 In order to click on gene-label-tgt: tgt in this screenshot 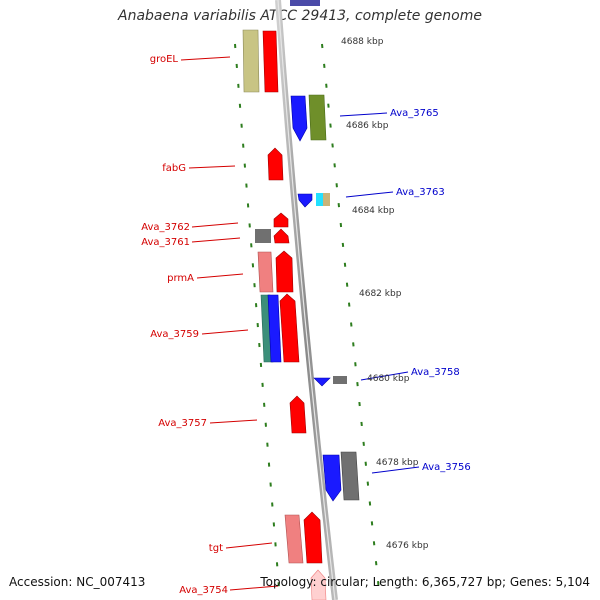, I will do `click(216, 548)`.